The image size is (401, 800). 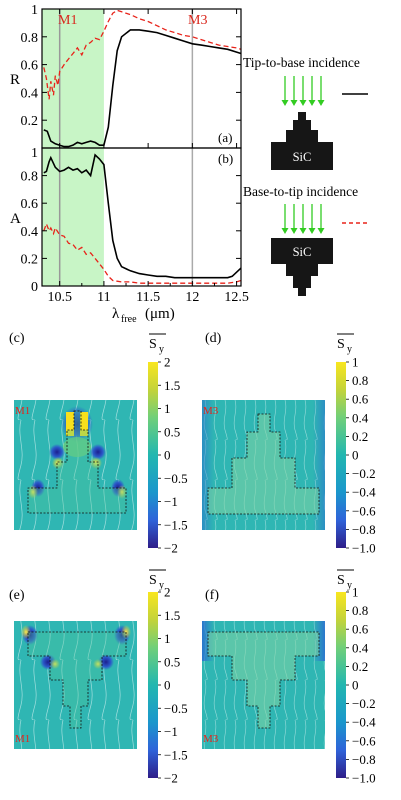 What do you see at coordinates (236, 297) in the screenshot?
I see `x-tick-label: 12.5` at bounding box center [236, 297].